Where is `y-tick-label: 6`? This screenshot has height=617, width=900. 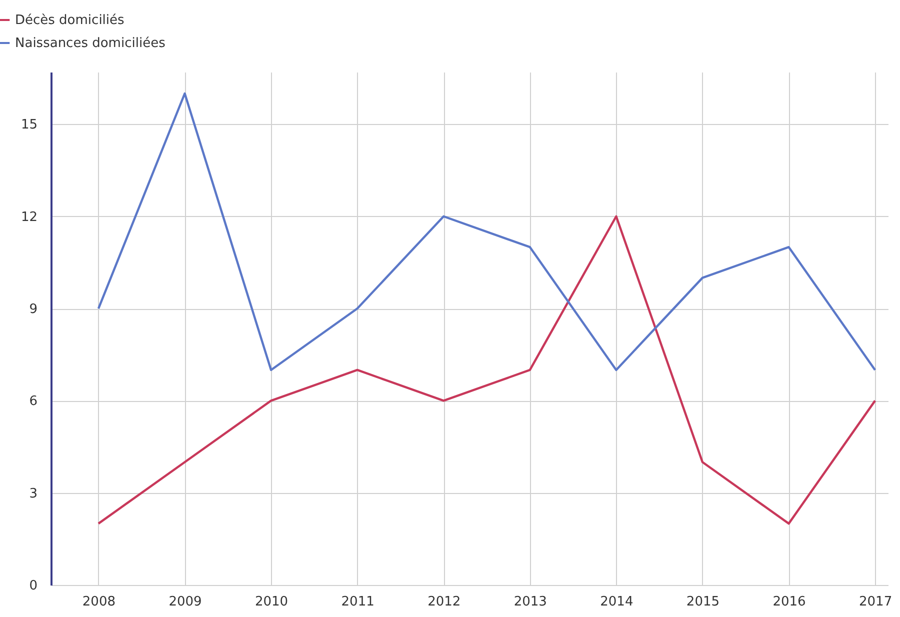 y-tick-label: 6 is located at coordinates (33, 402).